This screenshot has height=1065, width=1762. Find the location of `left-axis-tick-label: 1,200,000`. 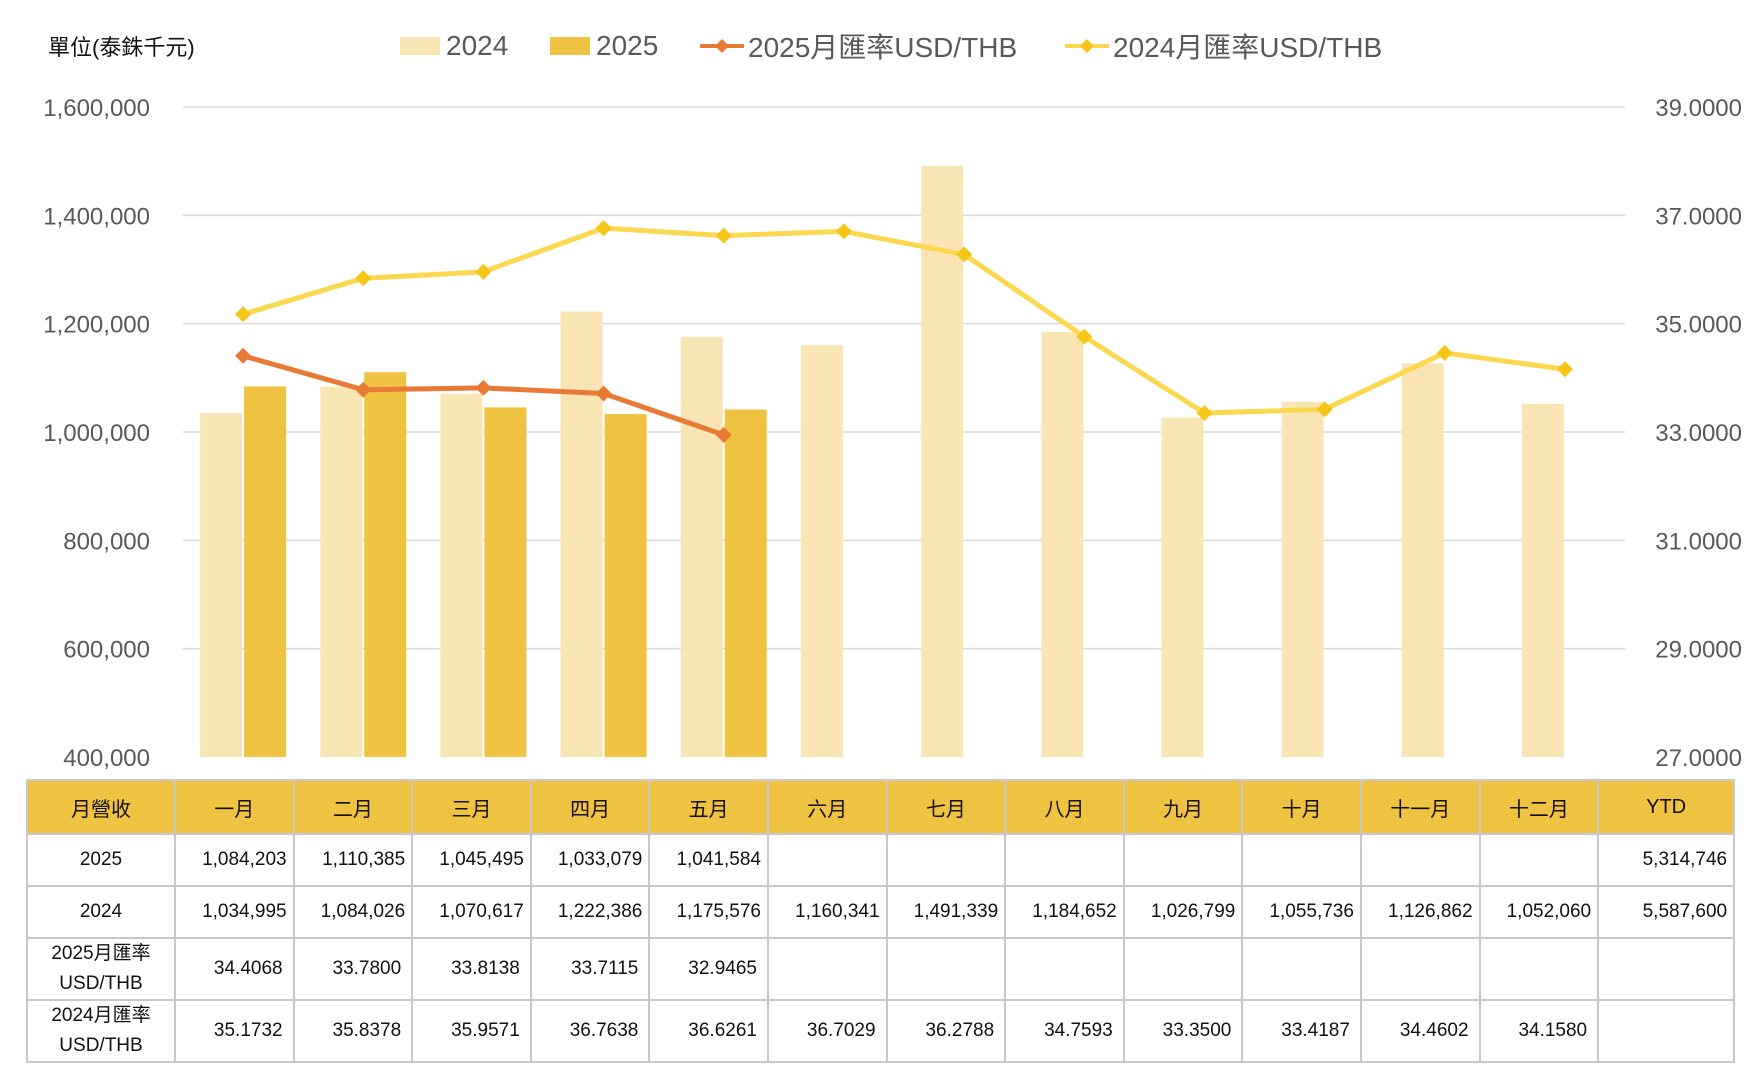

left-axis-tick-label: 1,200,000 is located at coordinates (96, 325).